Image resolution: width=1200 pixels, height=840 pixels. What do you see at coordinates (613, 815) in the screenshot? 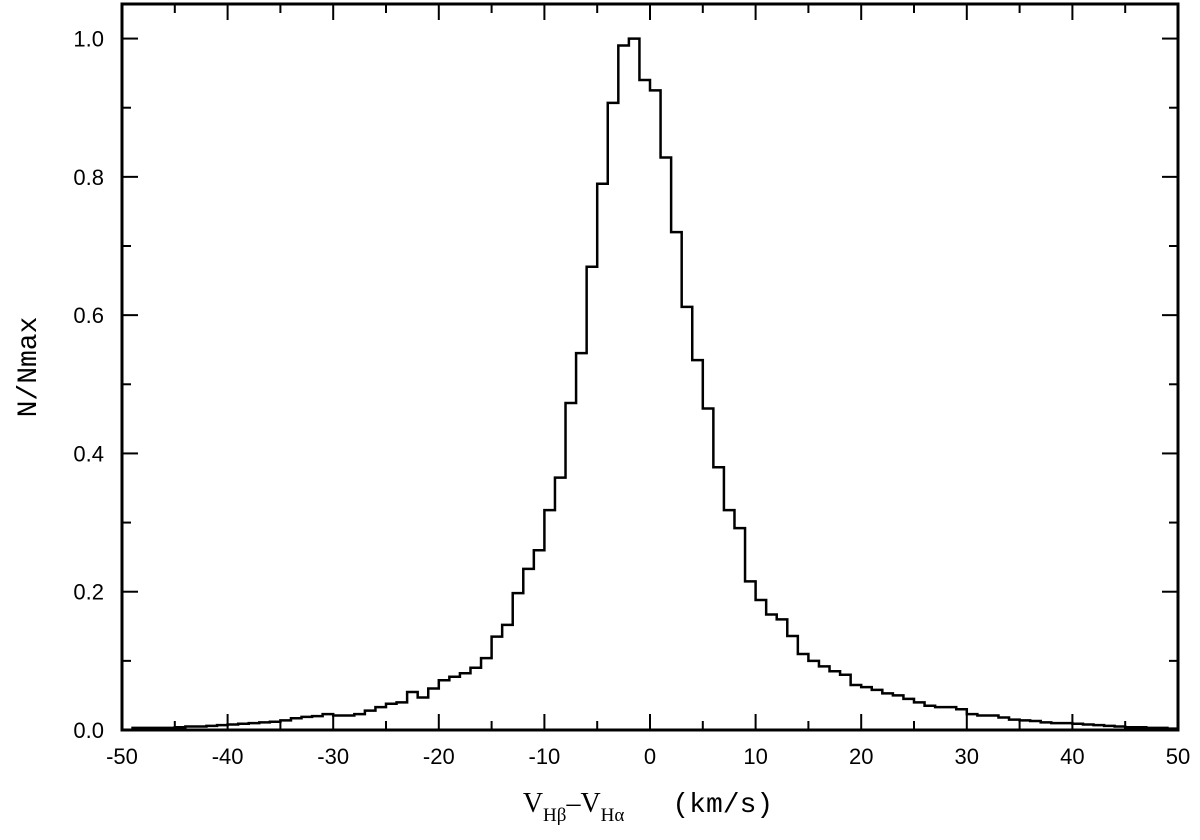
I see `x-axis-title-sub2: Hα` at bounding box center [613, 815].